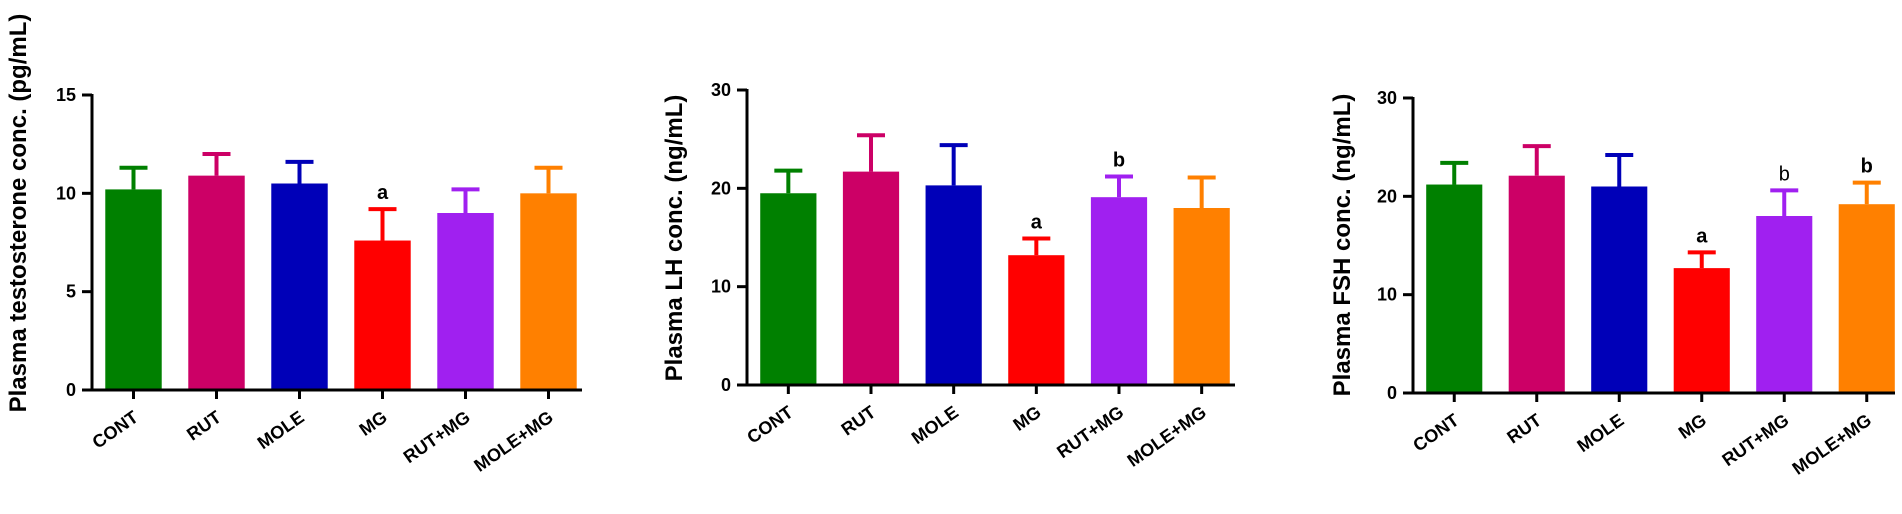  I want to click on y-tick-label: 15, so click(66, 95).